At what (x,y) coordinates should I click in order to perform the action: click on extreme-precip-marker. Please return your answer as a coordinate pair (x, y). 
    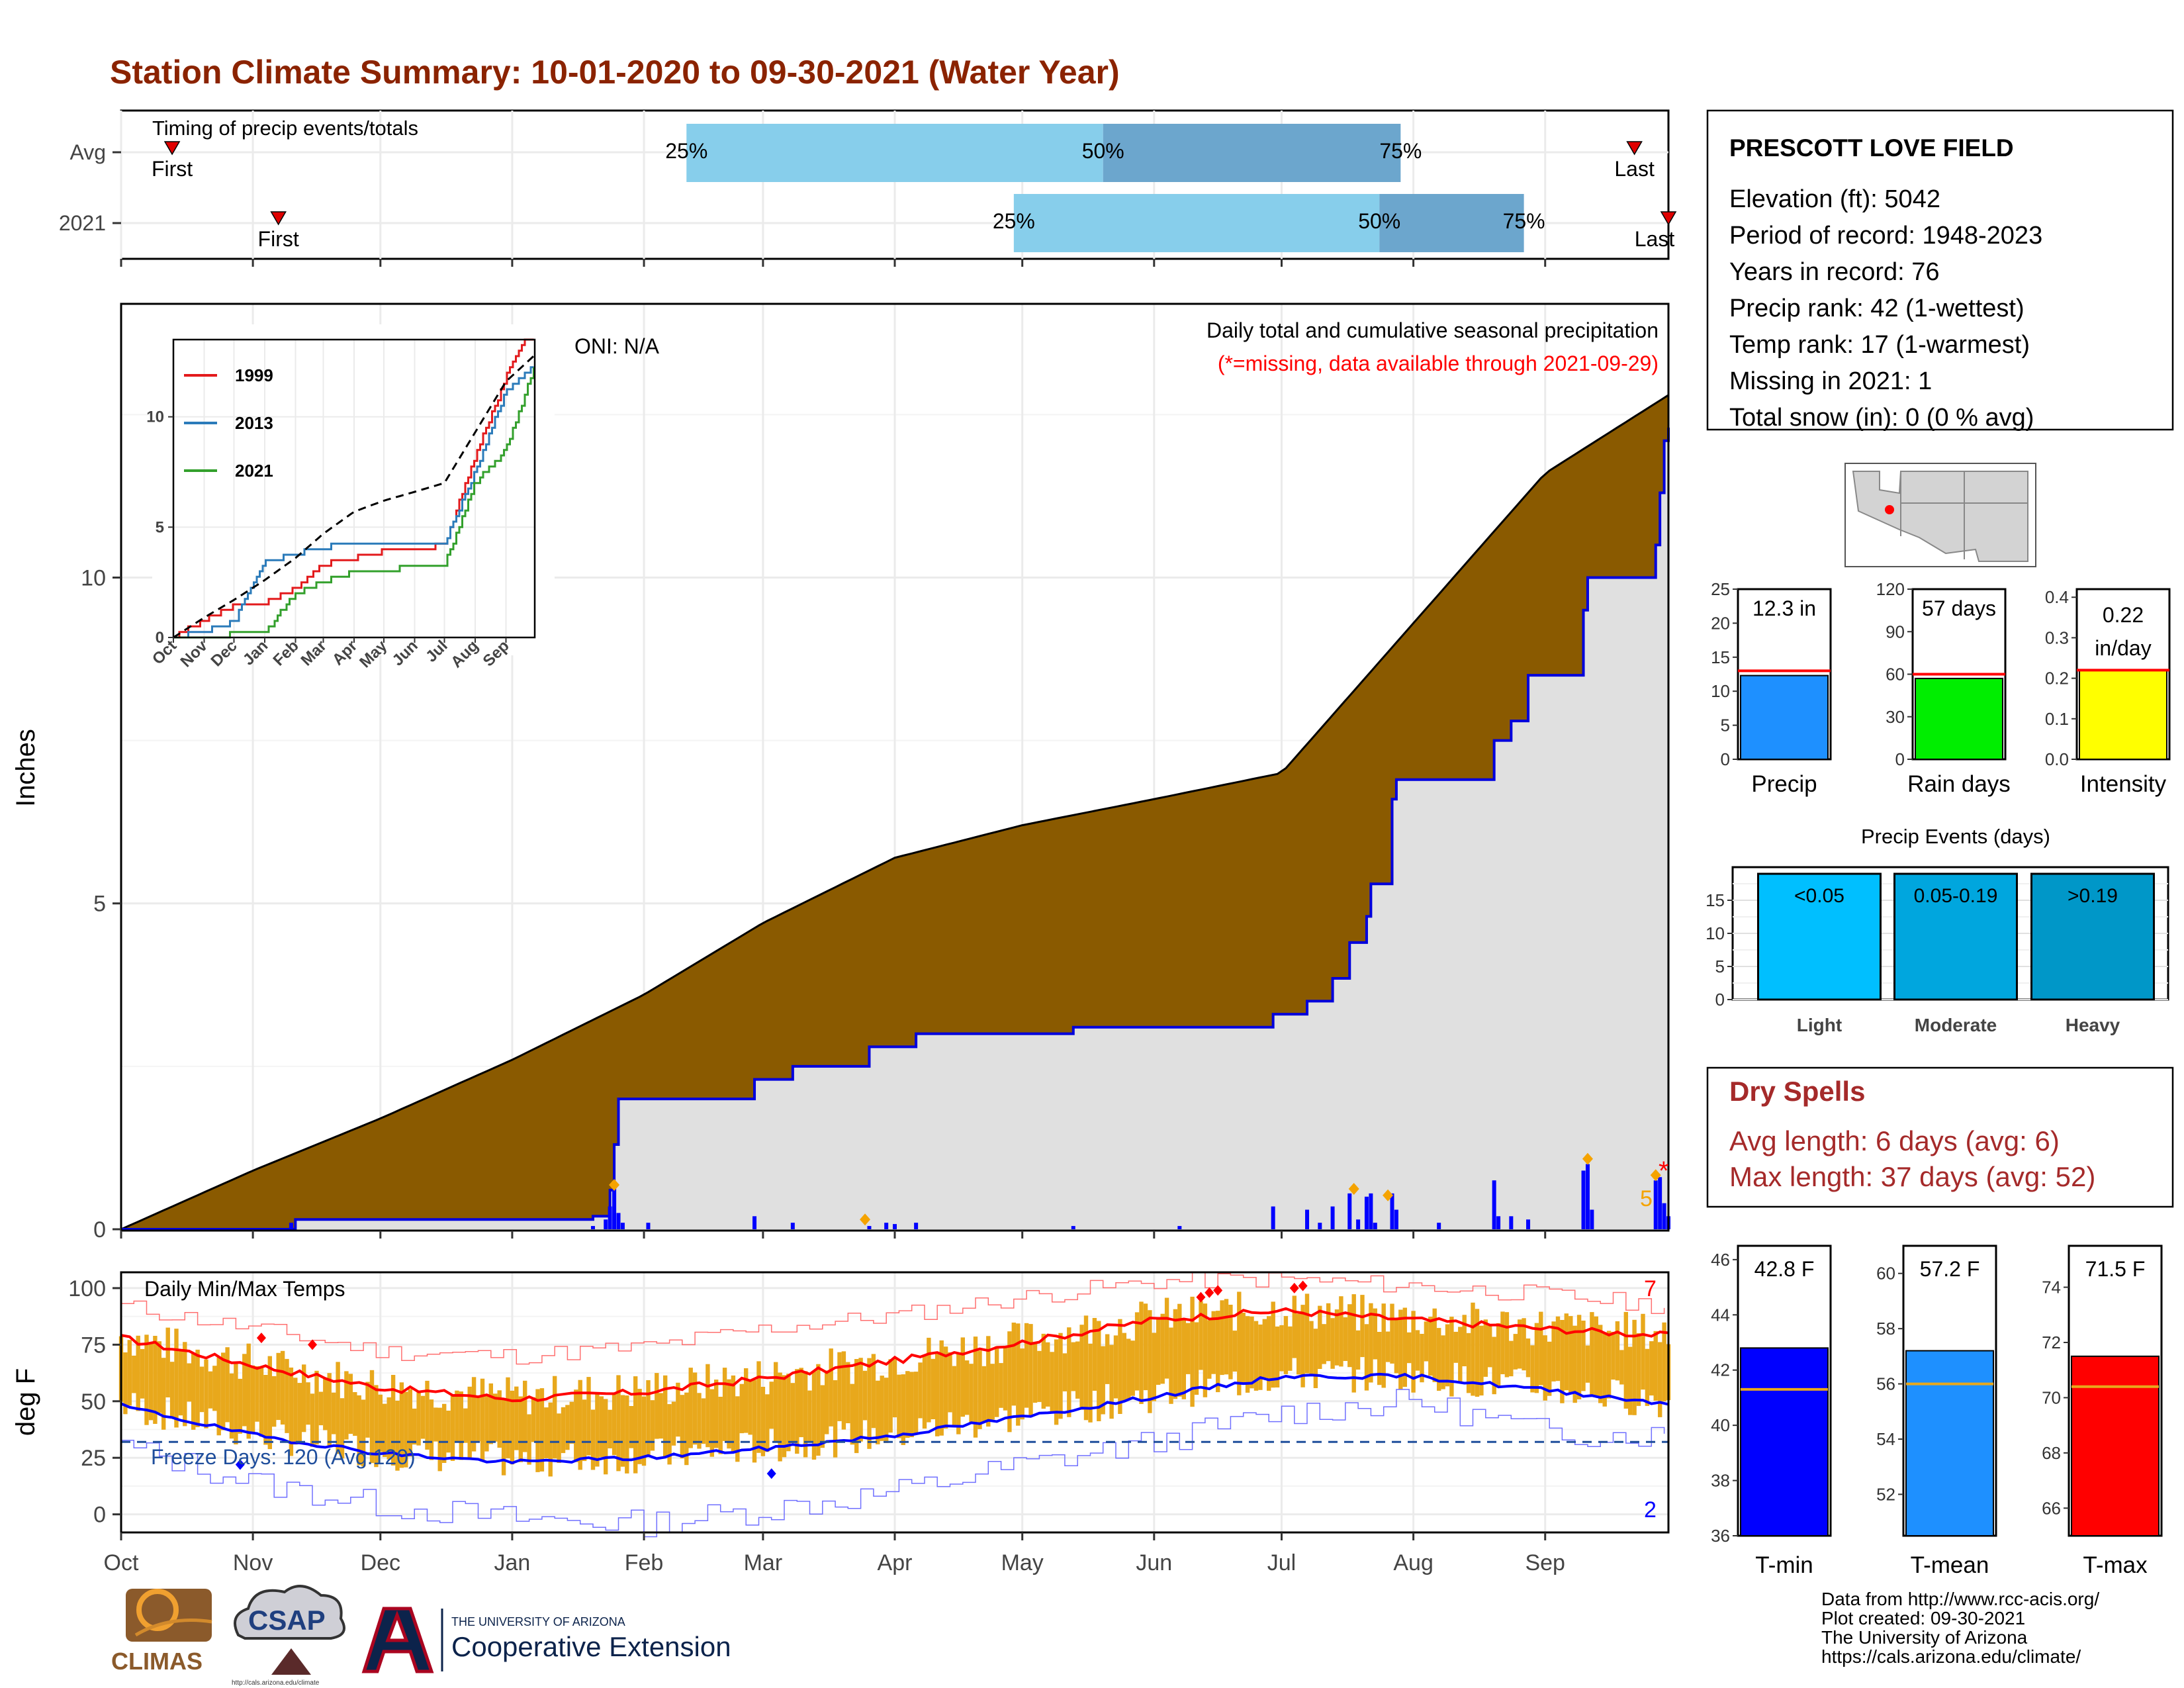
    Looking at the image, I should click on (1353, 1188).